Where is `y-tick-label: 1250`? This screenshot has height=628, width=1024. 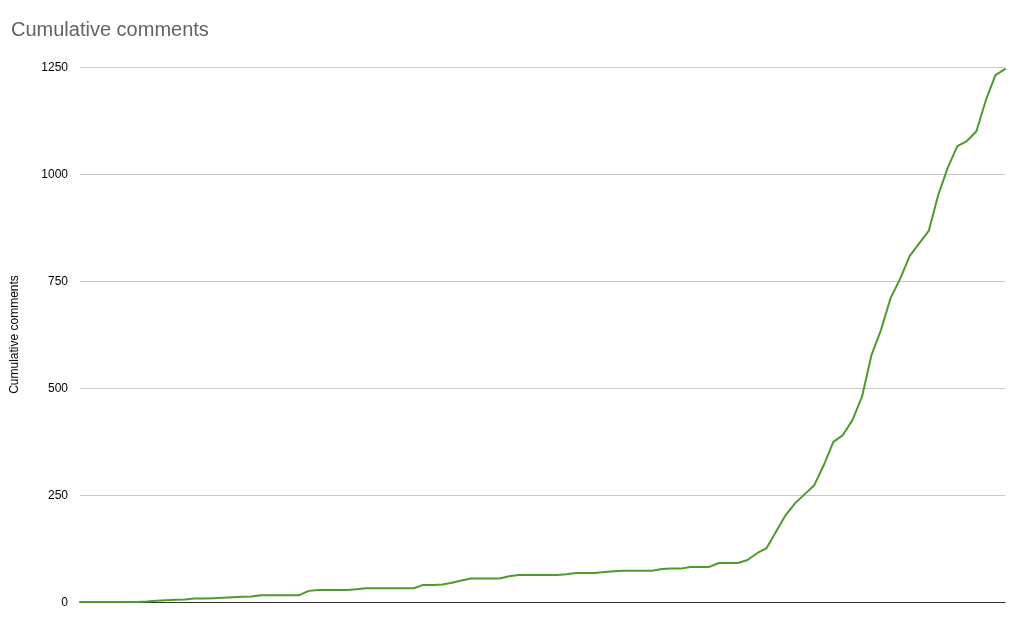
y-tick-label: 1250 is located at coordinates (55, 67).